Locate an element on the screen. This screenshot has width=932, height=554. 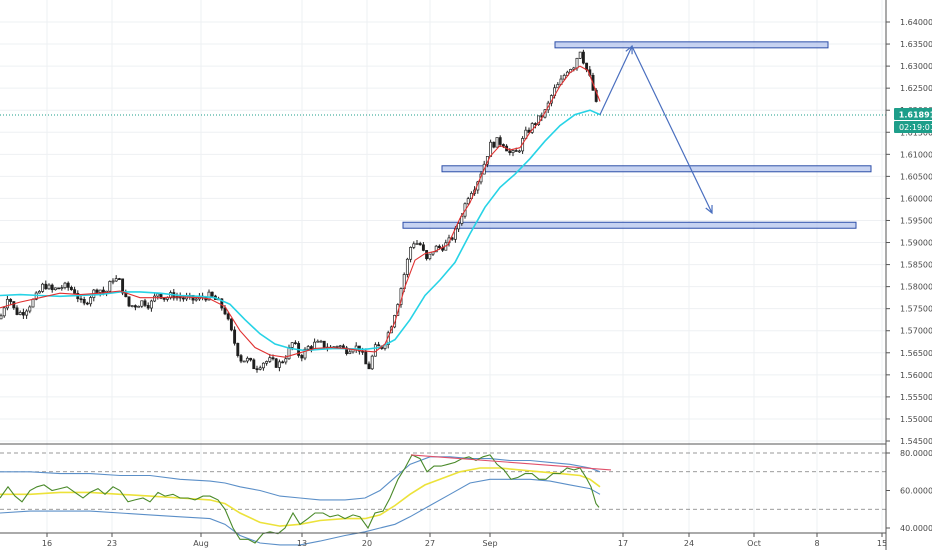
osc-y-tick-label: 40.0000 is located at coordinates (916, 528).